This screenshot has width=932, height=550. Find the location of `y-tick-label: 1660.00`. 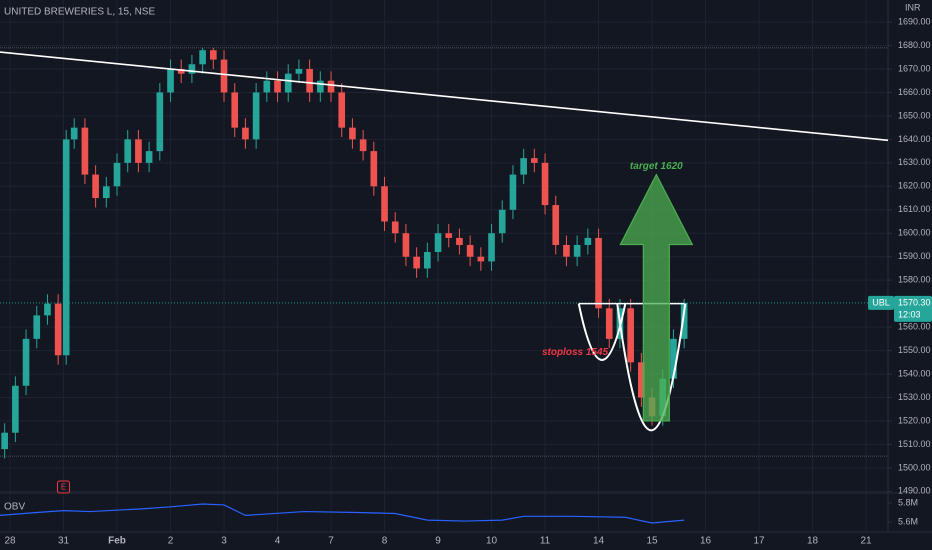

y-tick-label: 1660.00 is located at coordinates (914, 92).